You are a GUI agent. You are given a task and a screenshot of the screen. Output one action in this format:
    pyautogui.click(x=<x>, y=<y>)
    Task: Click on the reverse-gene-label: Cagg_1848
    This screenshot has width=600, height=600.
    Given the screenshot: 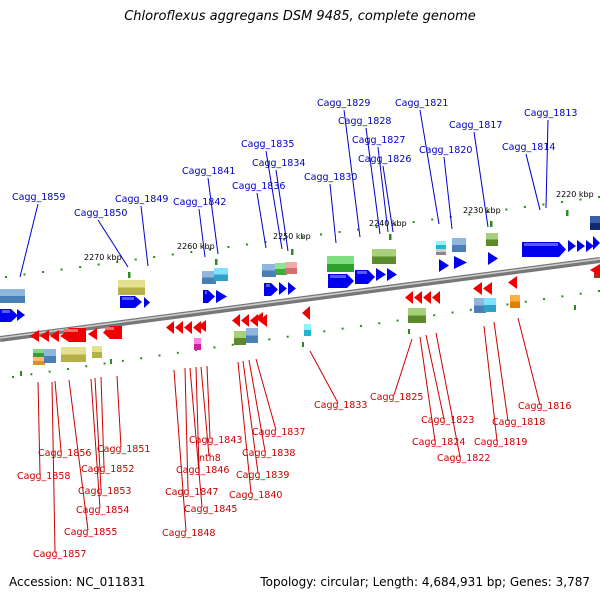 What is the action you would take?
    pyautogui.click(x=188, y=533)
    